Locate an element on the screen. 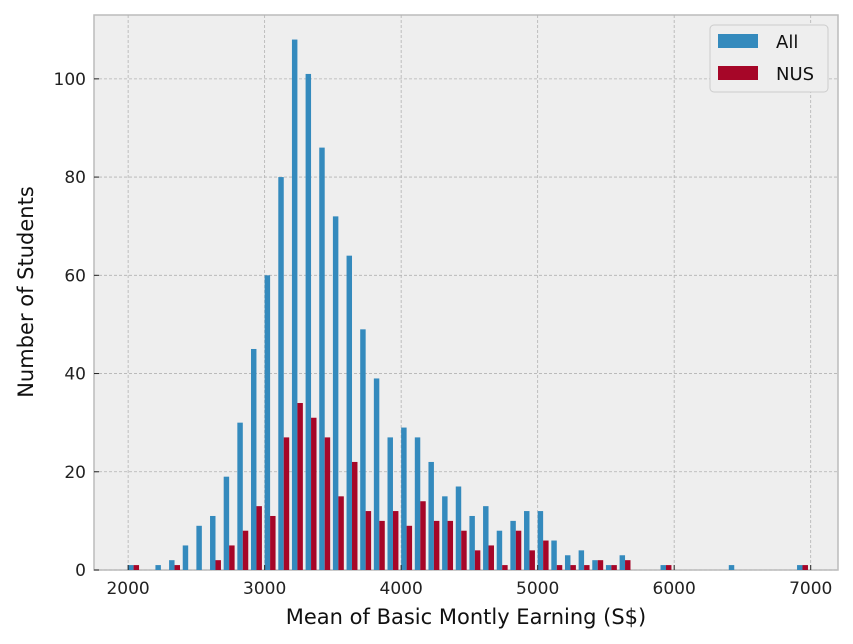 The image size is (853, 644). x-axis-label: Mean of Basic Montly Earning (S$) is located at coordinates (466, 617).